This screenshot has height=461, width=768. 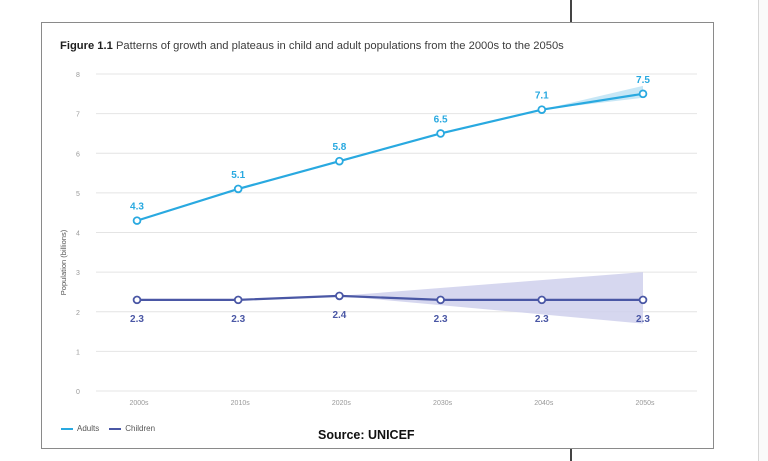 What do you see at coordinates (643, 80) in the screenshot?
I see `data-label-adults: 7.5` at bounding box center [643, 80].